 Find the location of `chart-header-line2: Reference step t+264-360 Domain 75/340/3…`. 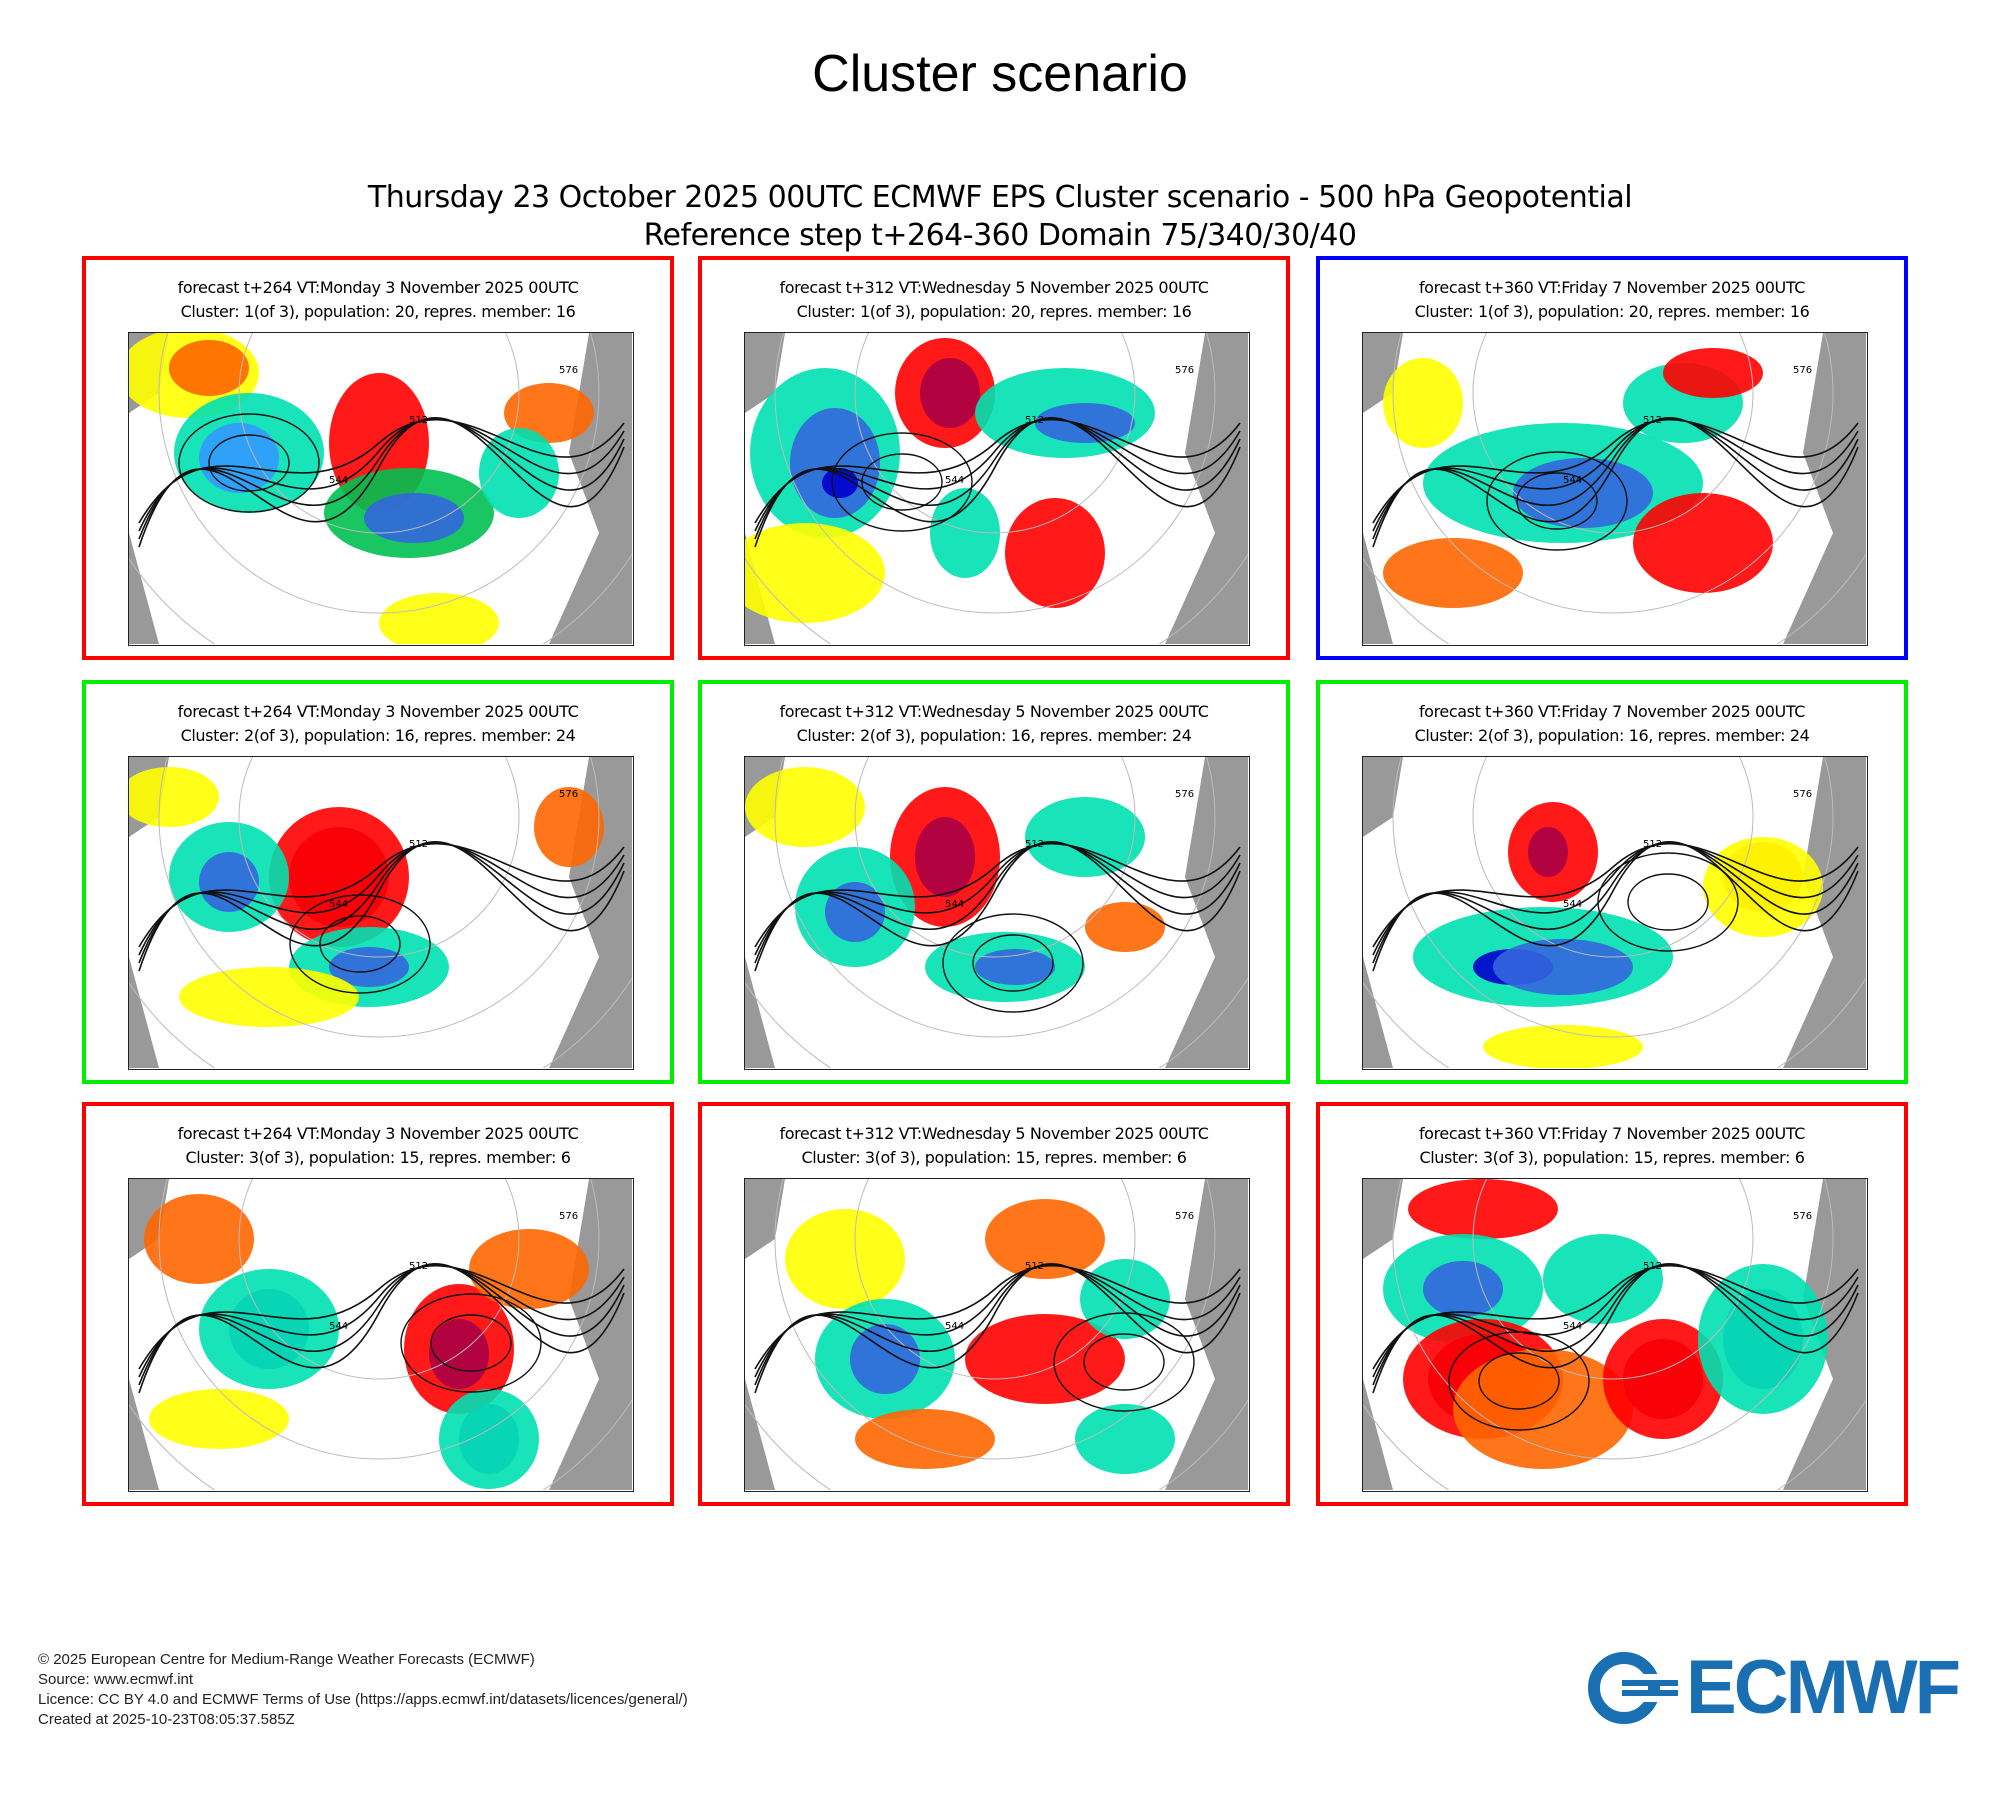

chart-header-line2: Reference step t+264-360 Domain 75/340/3… is located at coordinates (1000, 235).